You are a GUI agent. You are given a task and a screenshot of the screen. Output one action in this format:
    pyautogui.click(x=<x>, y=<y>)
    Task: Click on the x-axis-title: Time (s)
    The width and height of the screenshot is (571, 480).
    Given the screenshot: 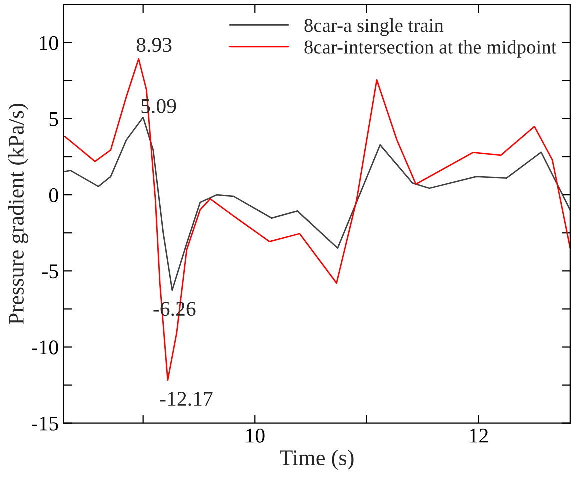 What is the action you would take?
    pyautogui.click(x=317, y=460)
    